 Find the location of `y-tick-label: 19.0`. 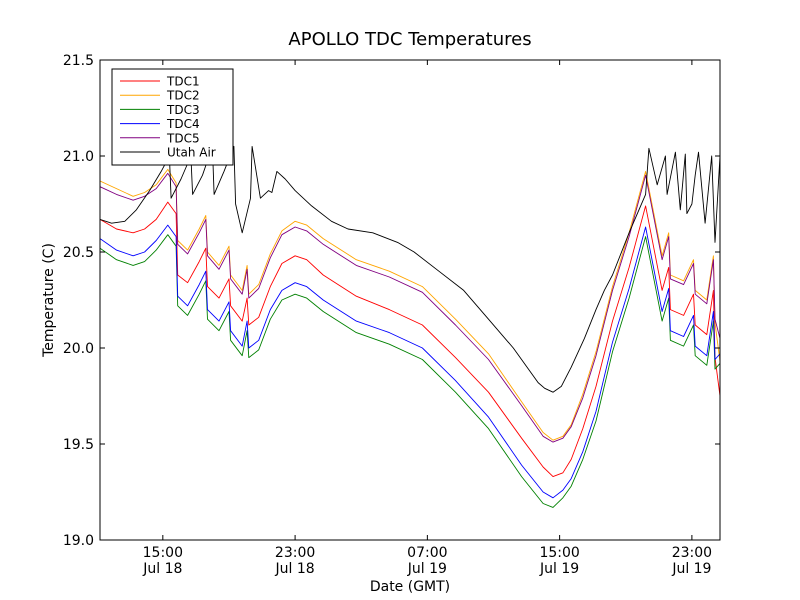

y-tick-label: 19.0 is located at coordinates (78, 541).